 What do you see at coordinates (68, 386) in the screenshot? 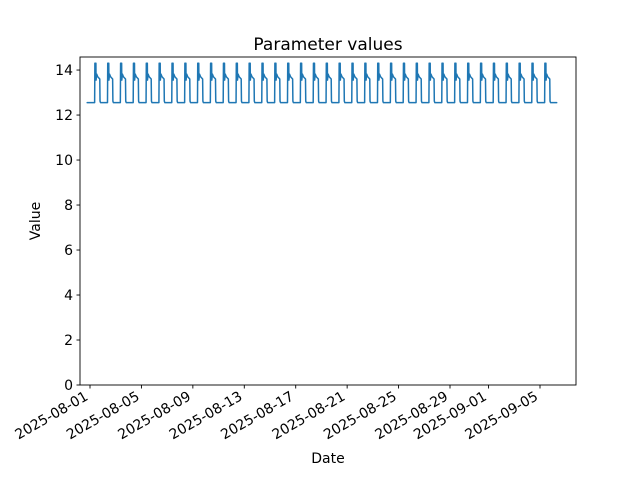
I see `y-tick-label: 0` at bounding box center [68, 386].